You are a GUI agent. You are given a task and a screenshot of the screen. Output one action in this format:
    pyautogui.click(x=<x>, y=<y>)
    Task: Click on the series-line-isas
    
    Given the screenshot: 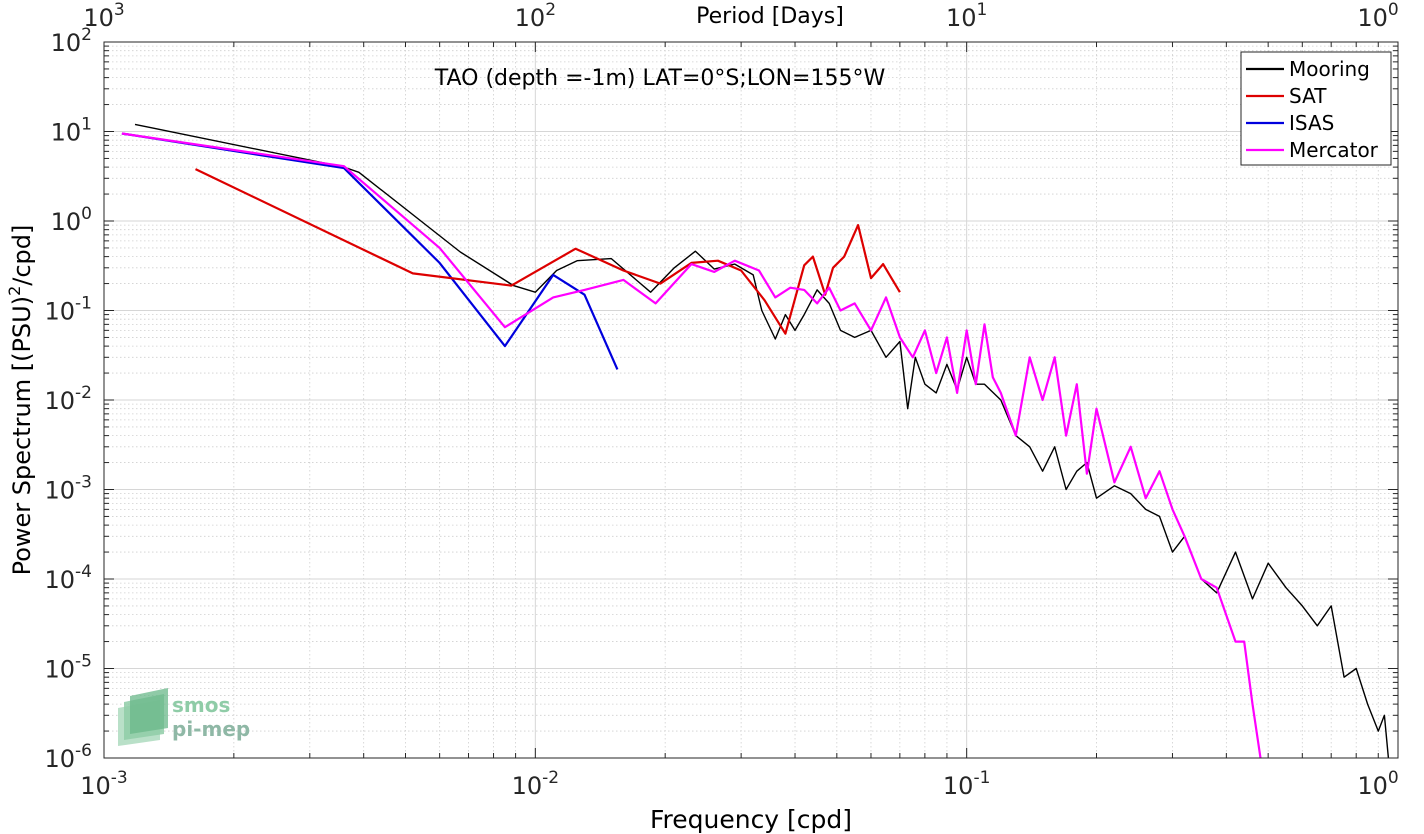 What is the action you would take?
    pyautogui.click(x=370, y=251)
    